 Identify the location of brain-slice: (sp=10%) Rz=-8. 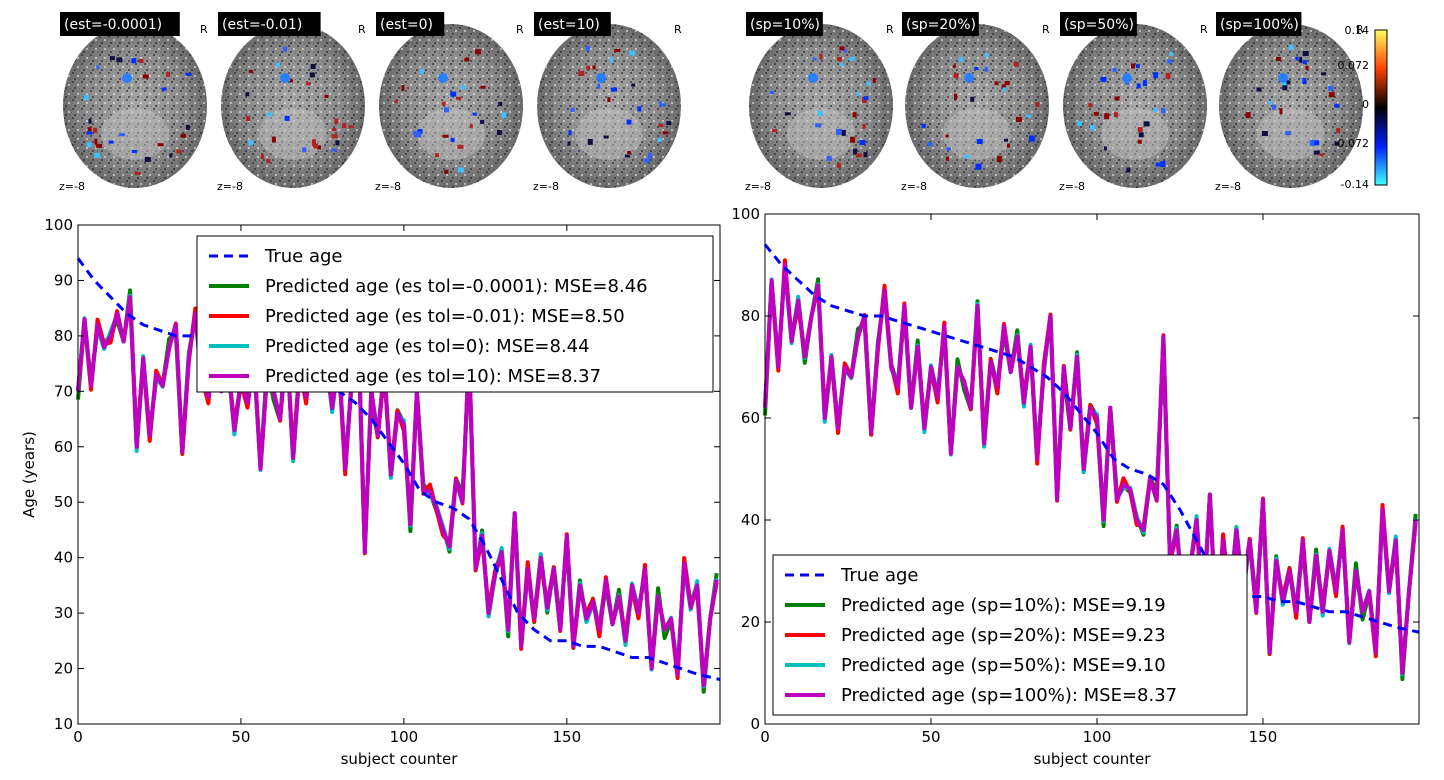
(819, 102).